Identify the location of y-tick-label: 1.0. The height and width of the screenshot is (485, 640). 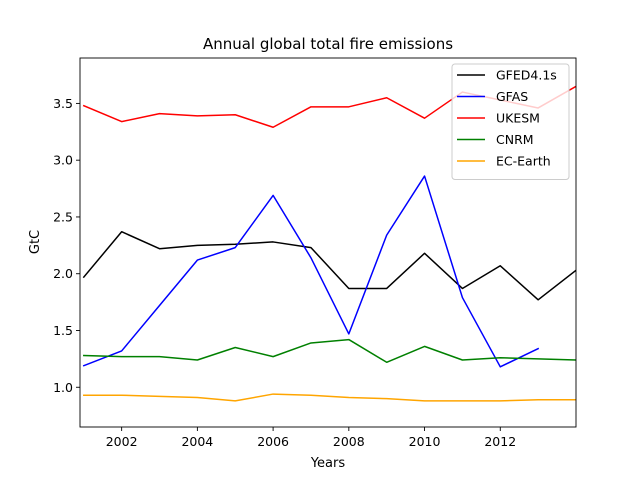
(63, 387).